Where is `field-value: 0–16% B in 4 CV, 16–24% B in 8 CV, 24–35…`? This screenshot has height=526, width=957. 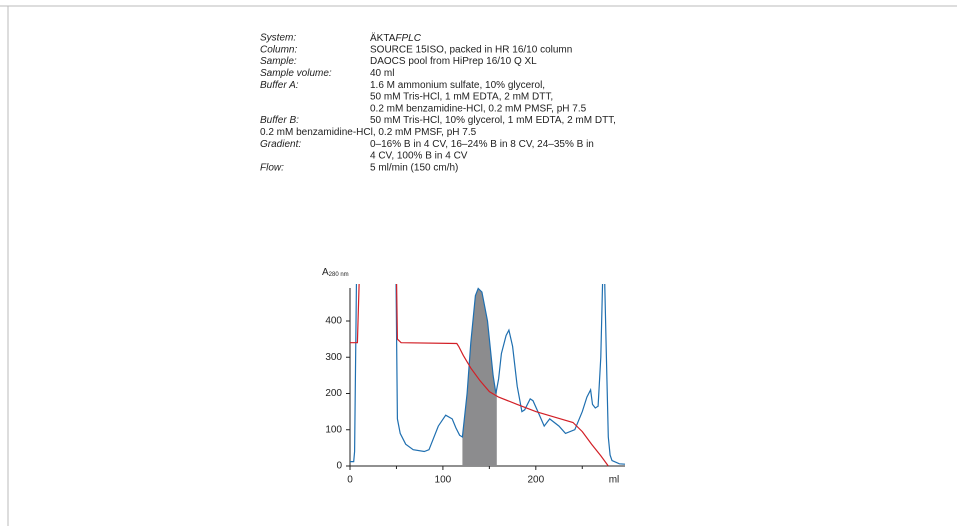 field-value: 0–16% B in 4 CV, 16–24% B in 8 CV, 24–35… is located at coordinates (482, 144).